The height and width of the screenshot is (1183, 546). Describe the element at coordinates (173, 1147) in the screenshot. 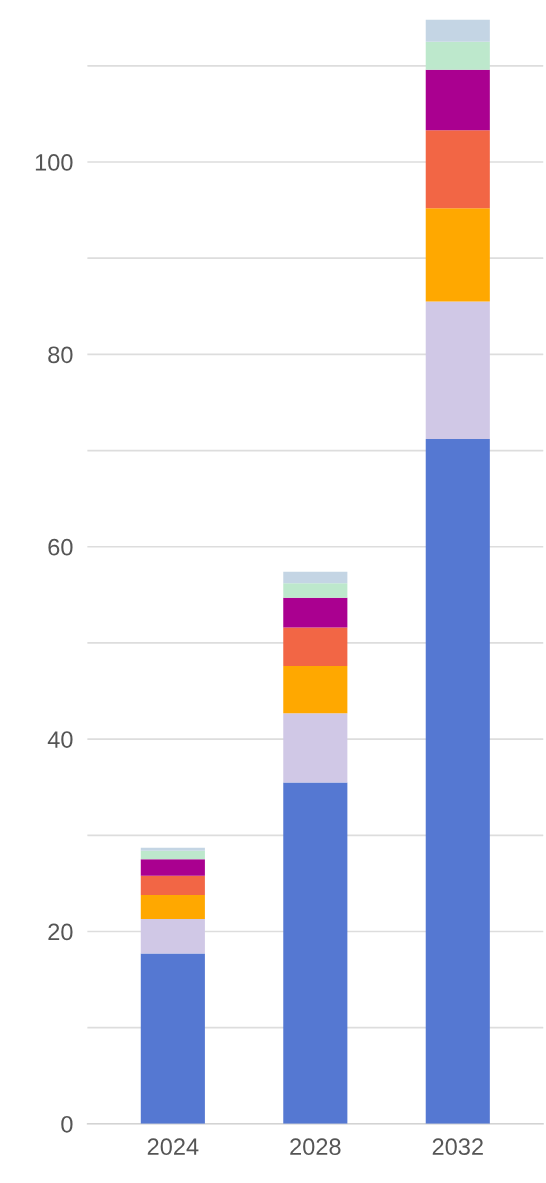

I see `x-tick-label: 2024` at that location.